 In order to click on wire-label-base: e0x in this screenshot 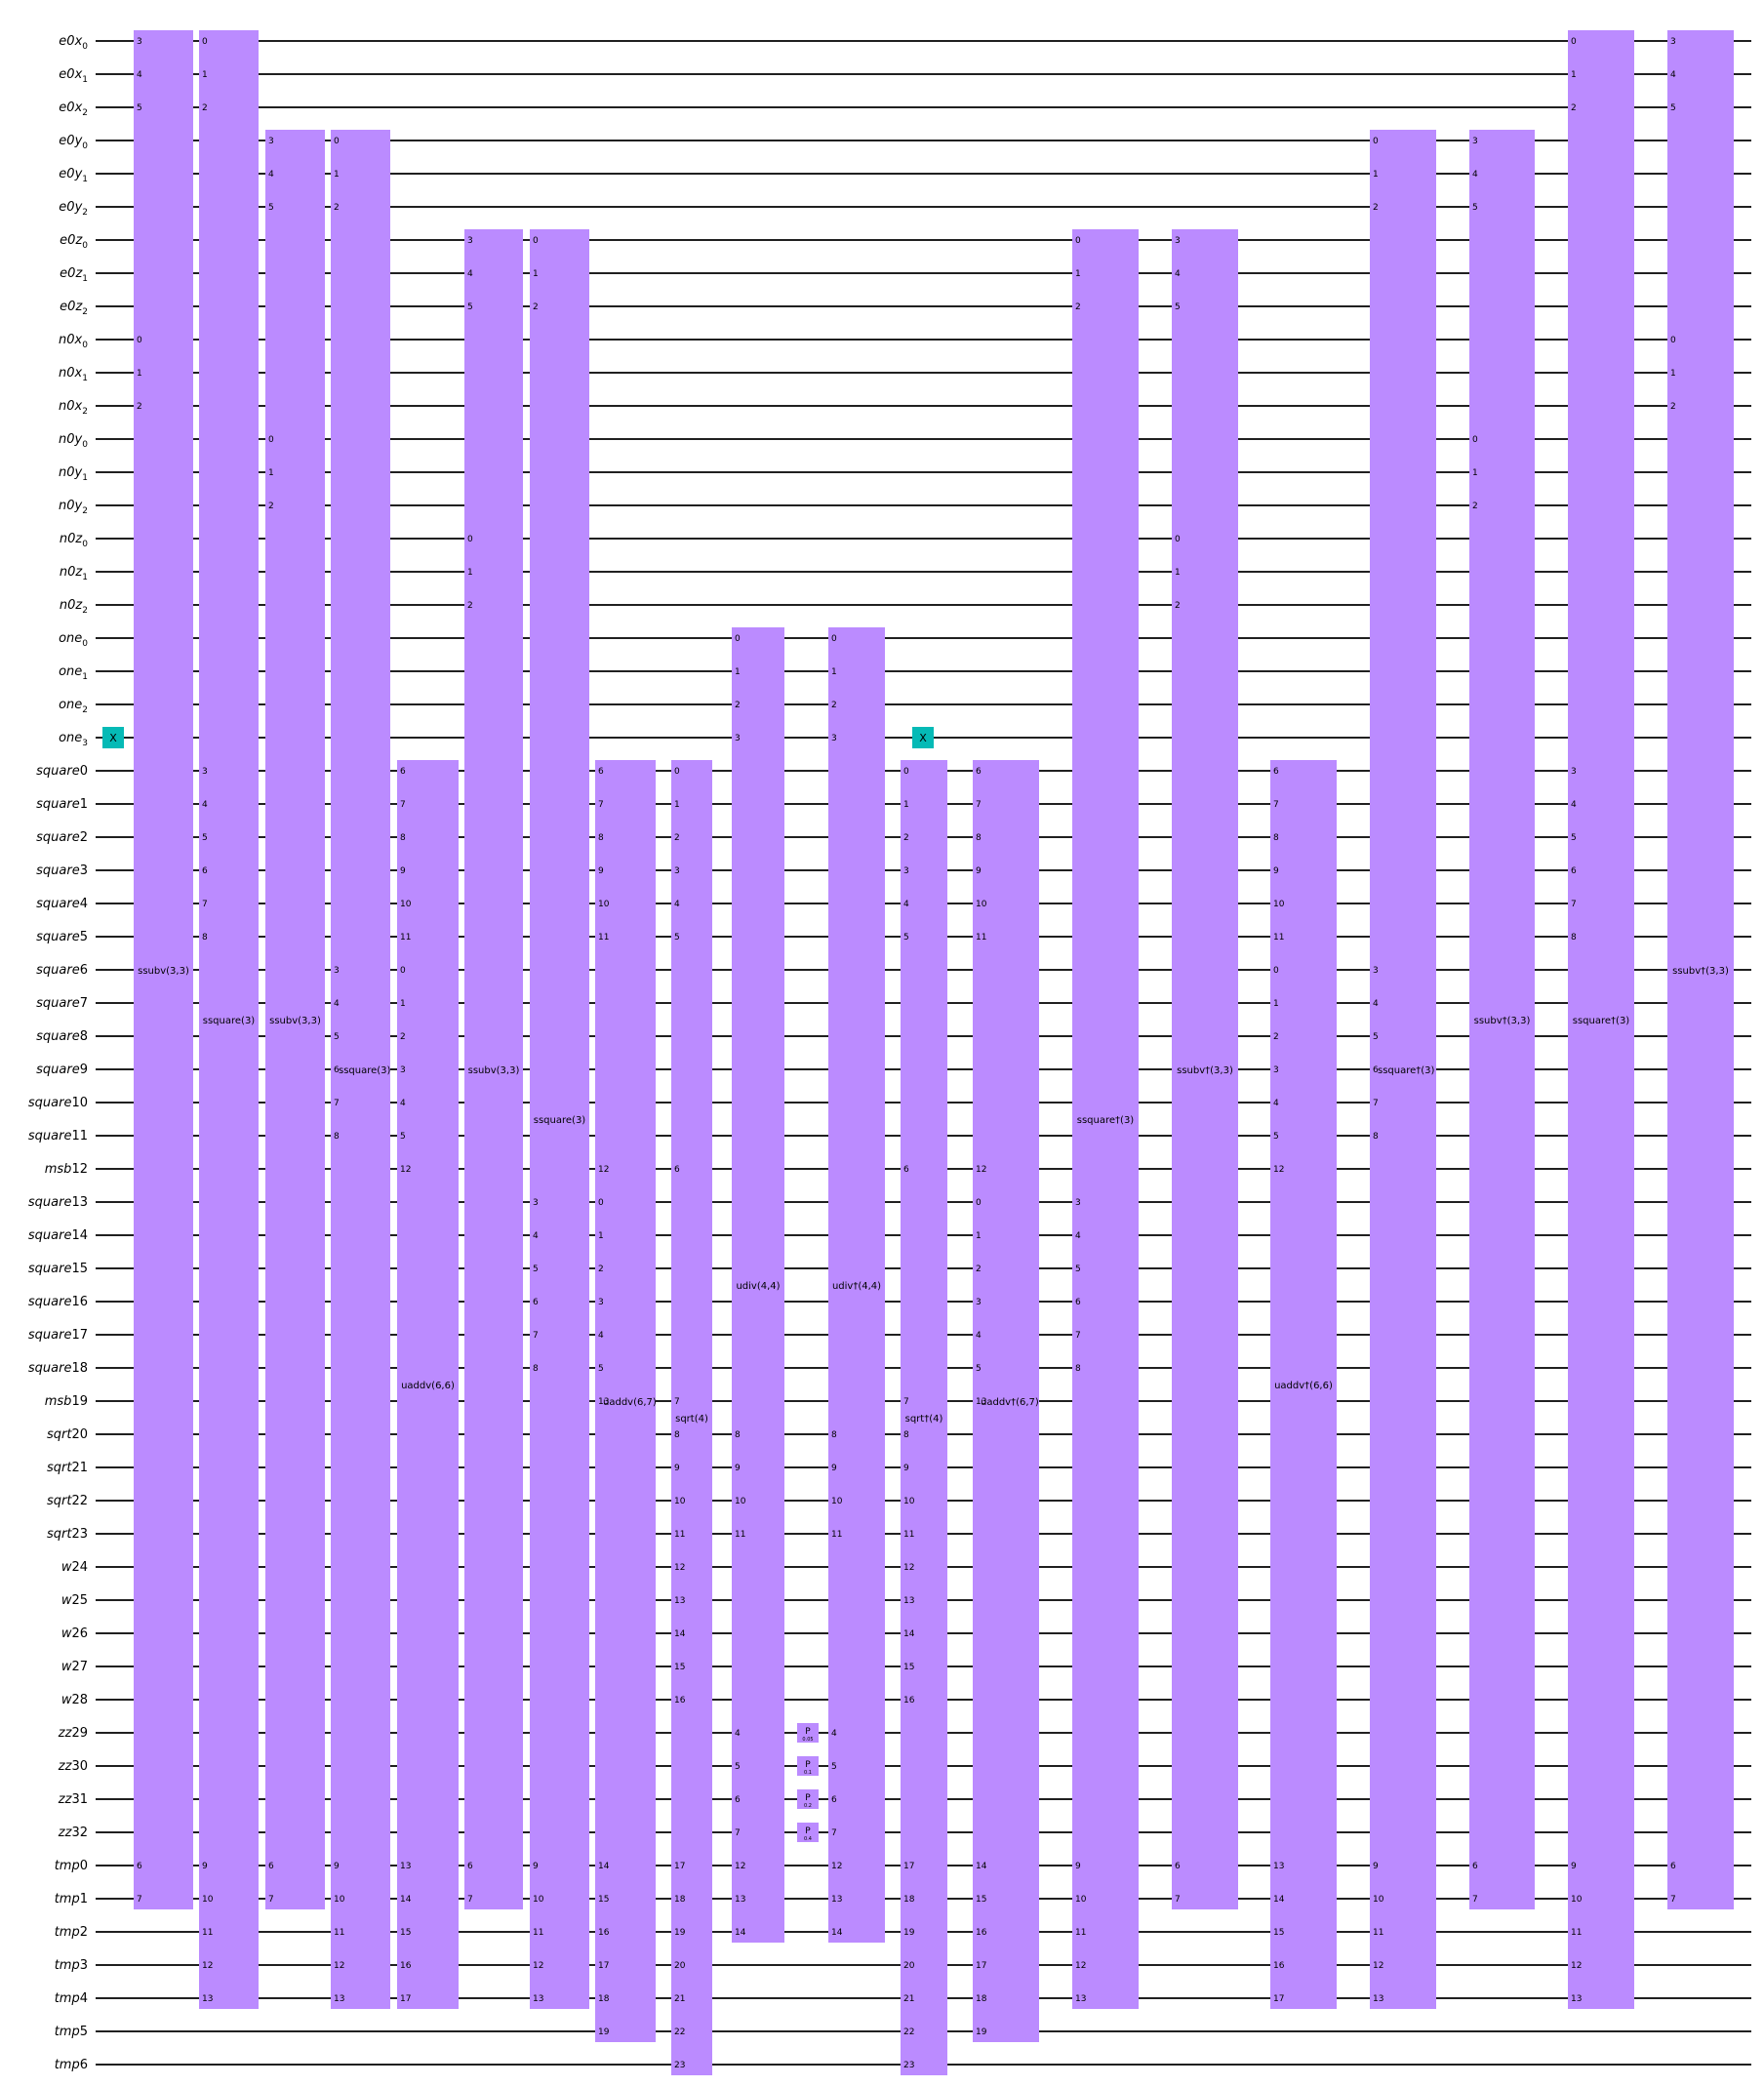, I will do `click(71, 108)`.